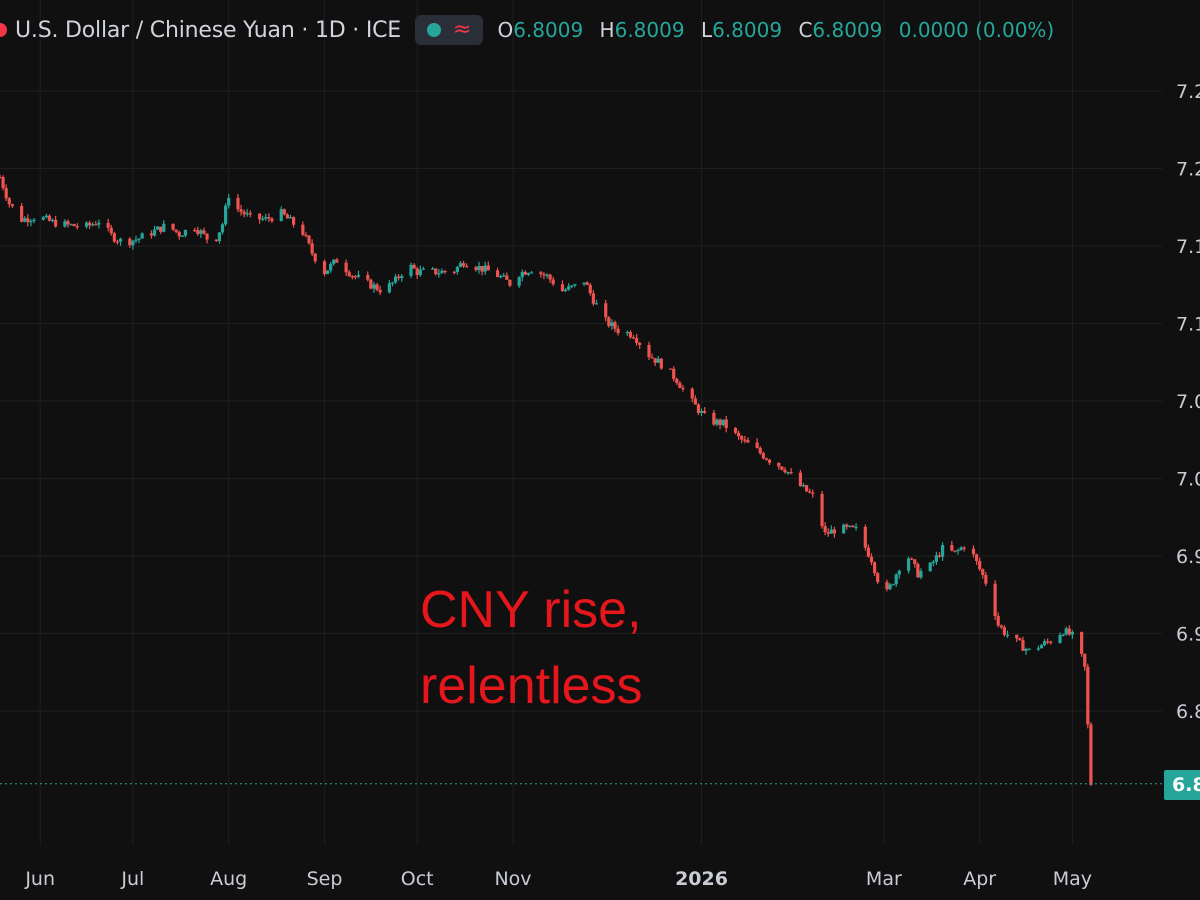  Describe the element at coordinates (434, 30) in the screenshot. I see `market-status-circle-icon` at that location.